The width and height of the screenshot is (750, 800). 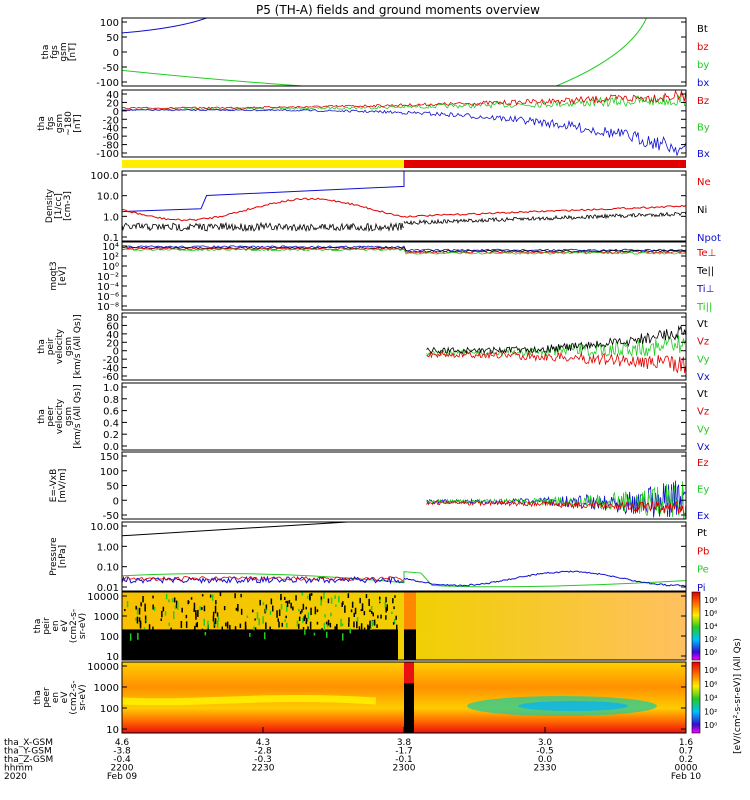 I want to click on y-tick-label: 10⁻⁴, so click(x=108, y=287).